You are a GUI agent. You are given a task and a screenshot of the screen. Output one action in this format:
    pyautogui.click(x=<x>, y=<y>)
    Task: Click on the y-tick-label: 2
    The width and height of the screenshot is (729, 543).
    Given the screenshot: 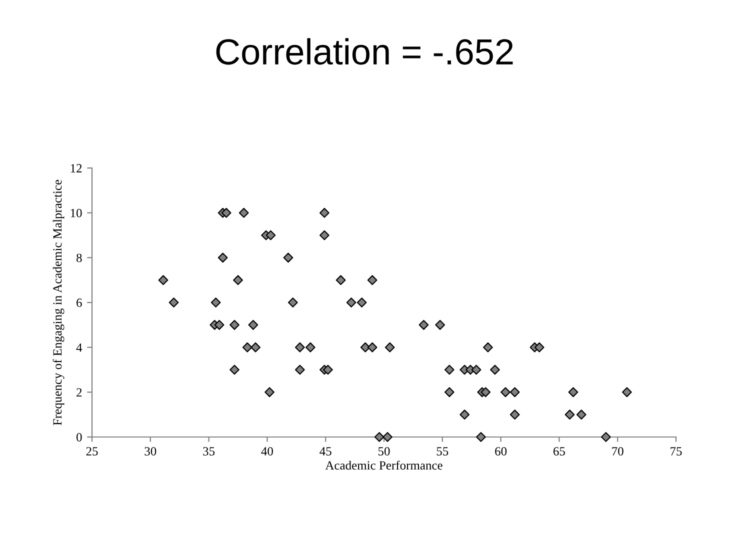 What is the action you would take?
    pyautogui.click(x=79, y=392)
    